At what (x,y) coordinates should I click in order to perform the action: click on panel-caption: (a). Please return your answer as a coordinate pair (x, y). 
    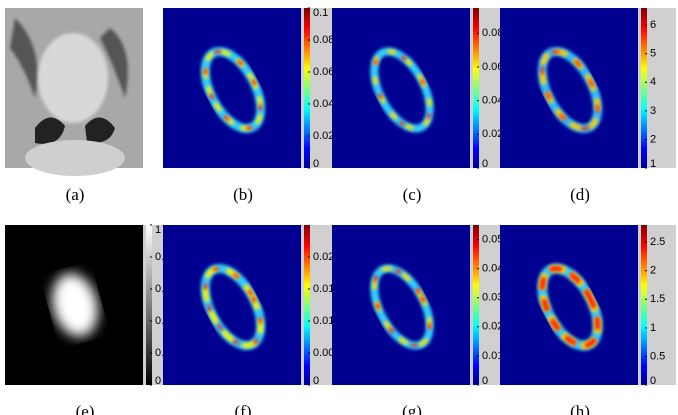
    Looking at the image, I should click on (75, 194).